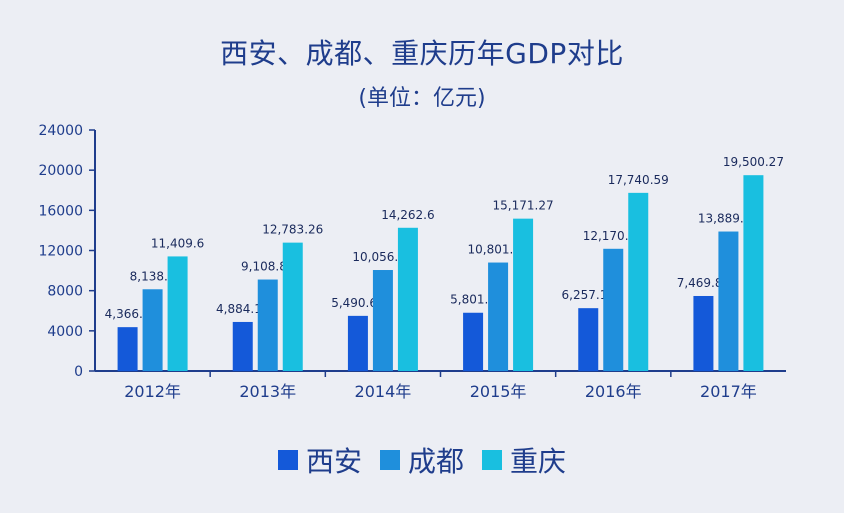  I want to click on y-tick-label: 12000, so click(60, 252).